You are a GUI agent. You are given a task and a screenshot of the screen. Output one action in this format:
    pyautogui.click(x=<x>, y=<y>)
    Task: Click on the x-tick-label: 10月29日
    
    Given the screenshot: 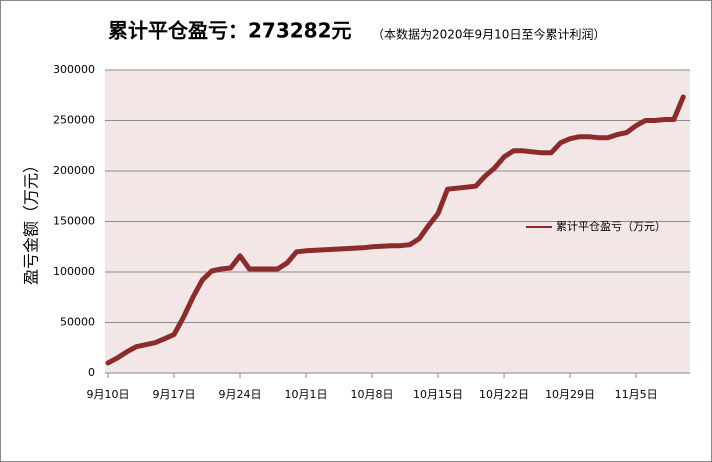 What is the action you would take?
    pyautogui.click(x=570, y=394)
    